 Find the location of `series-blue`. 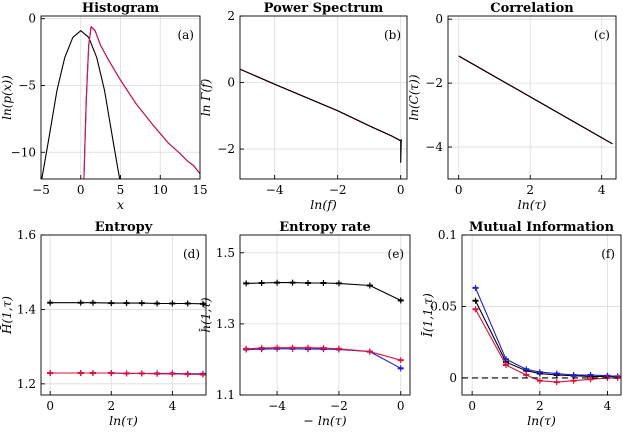

series-blue is located at coordinates (546, 332).